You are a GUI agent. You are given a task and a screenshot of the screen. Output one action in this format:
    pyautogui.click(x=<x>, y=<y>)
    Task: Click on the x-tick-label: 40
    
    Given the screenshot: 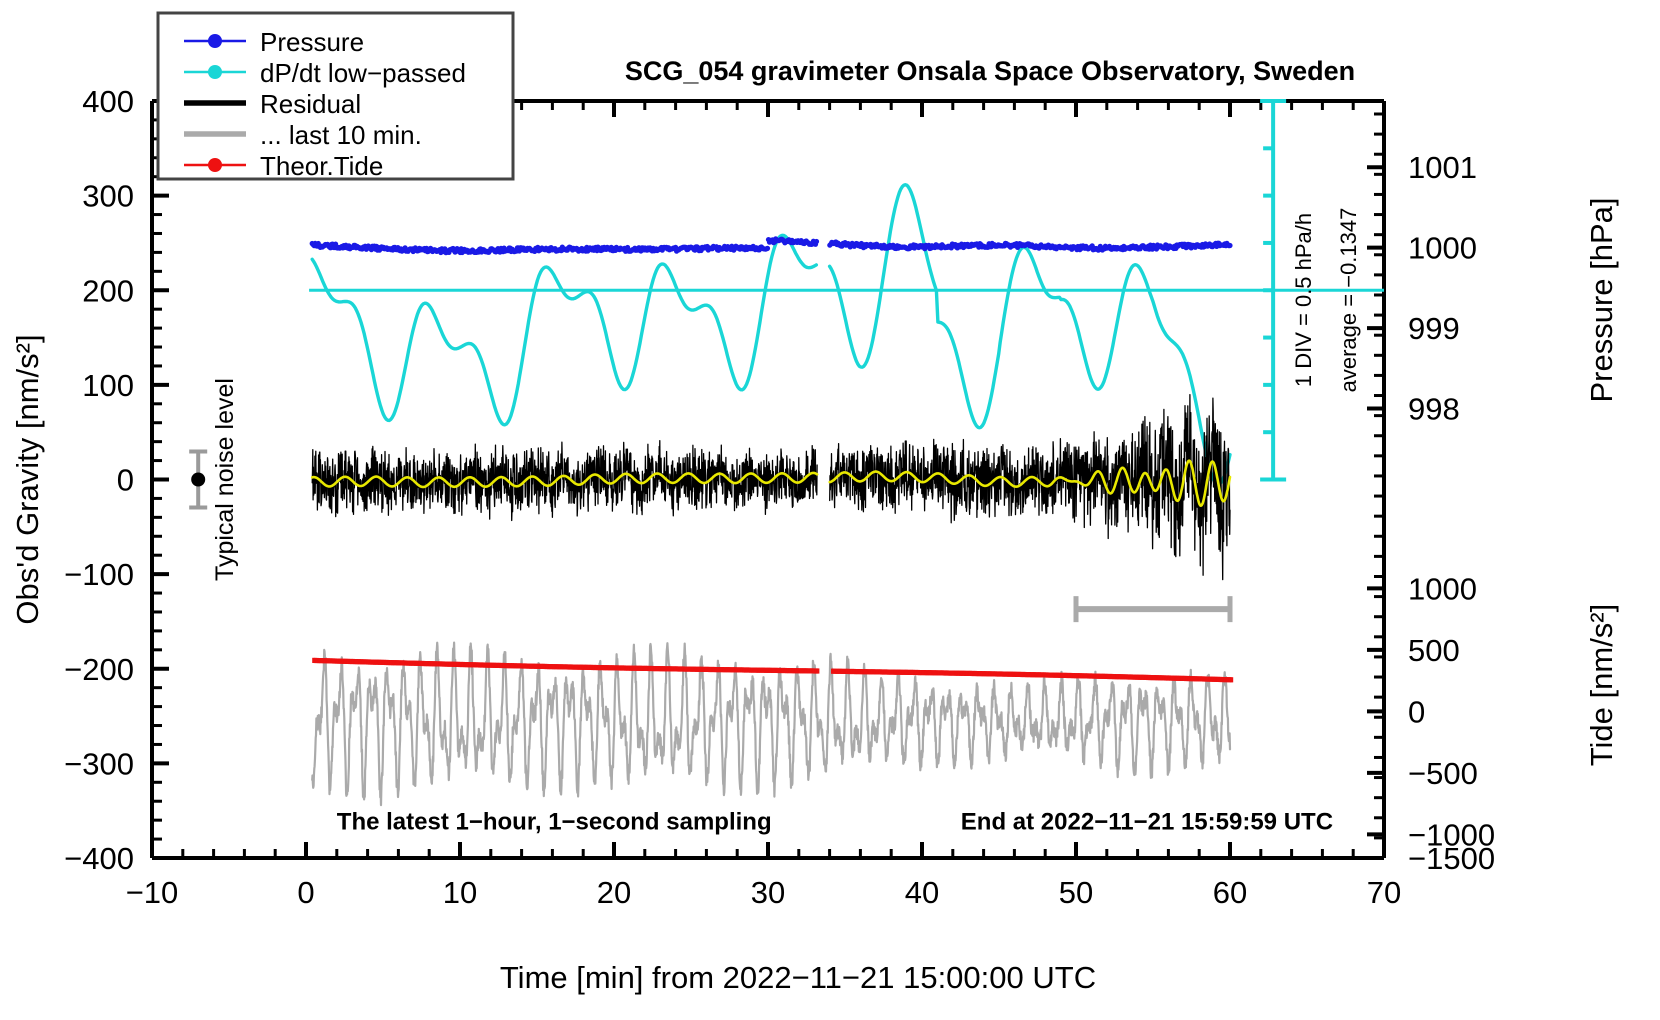 What is the action you would take?
    pyautogui.click(x=922, y=892)
    